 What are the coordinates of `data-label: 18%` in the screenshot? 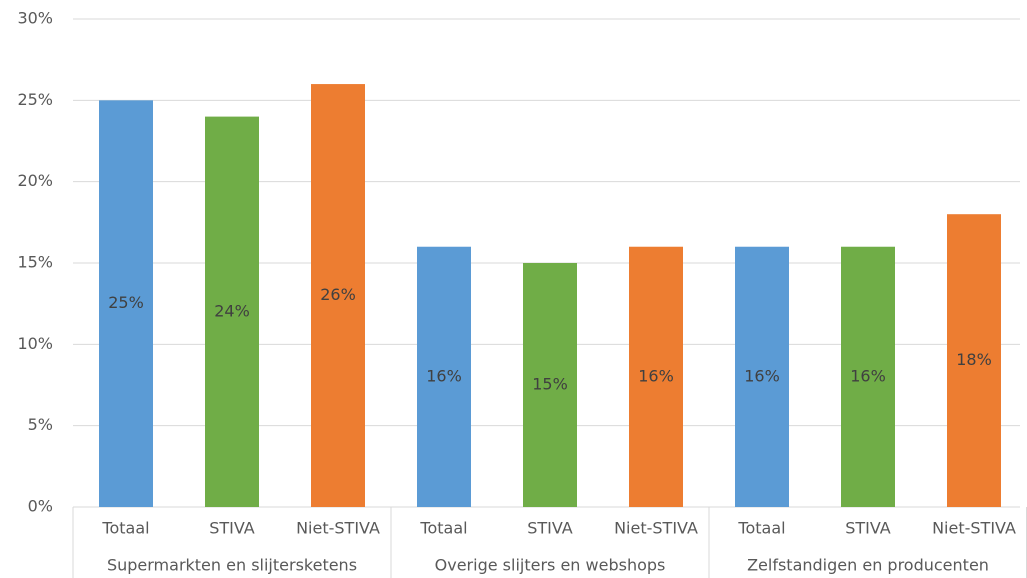 It's located at (974, 359).